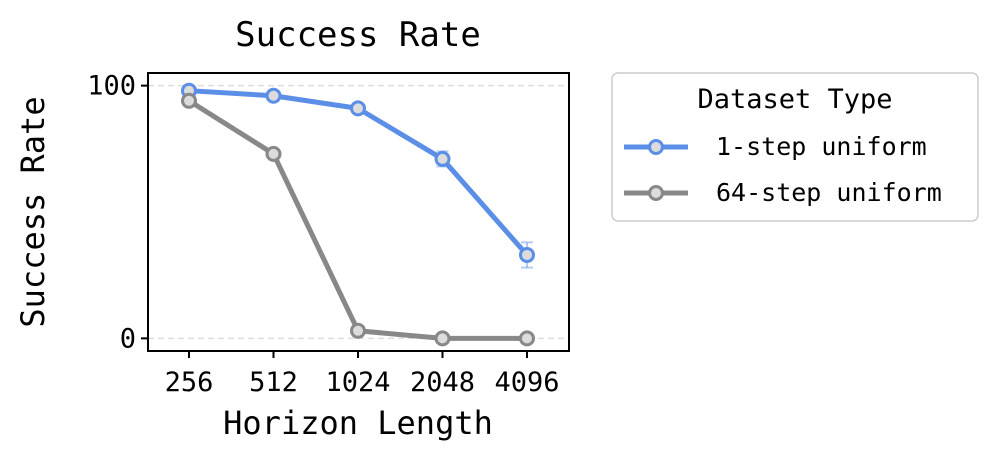  Describe the element at coordinates (189, 382) in the screenshot. I see `x-tick-label: 256` at that location.